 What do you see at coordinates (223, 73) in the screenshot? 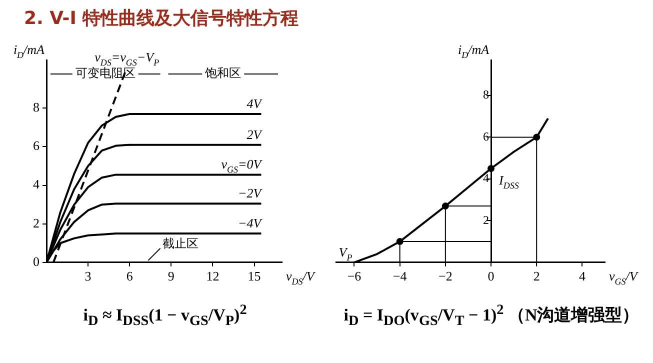
I see `annotation: 饱和区` at bounding box center [223, 73].